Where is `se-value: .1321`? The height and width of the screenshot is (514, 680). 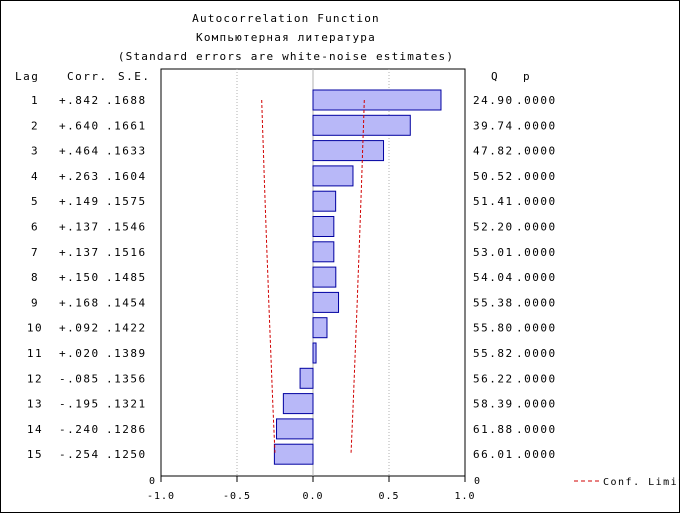 se-value: .1321 is located at coordinates (126, 404).